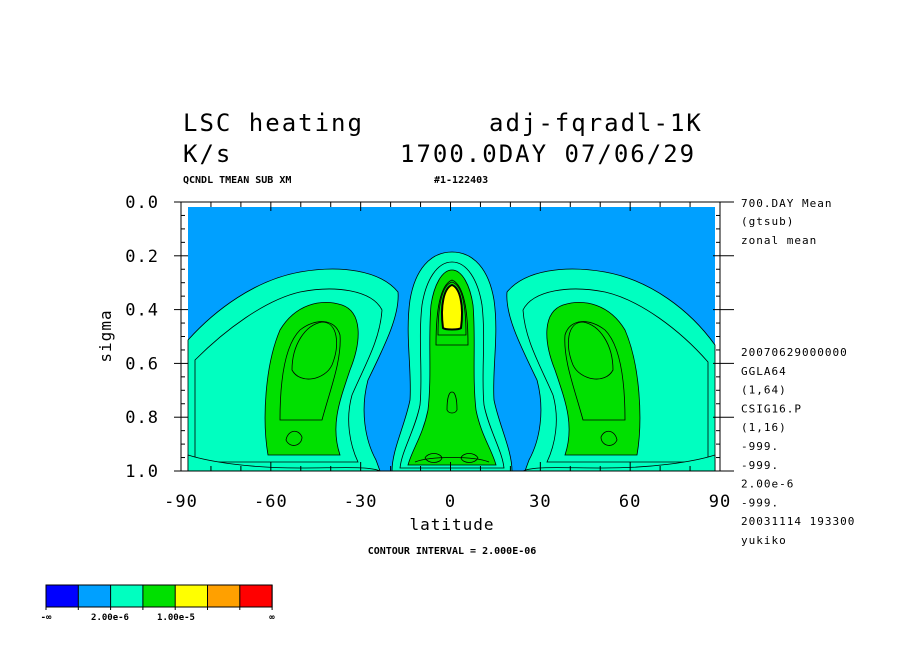 The width and height of the screenshot is (904, 654). Describe the element at coordinates (767, 484) in the screenshot. I see `info-line: 2.00e-6` at that location.